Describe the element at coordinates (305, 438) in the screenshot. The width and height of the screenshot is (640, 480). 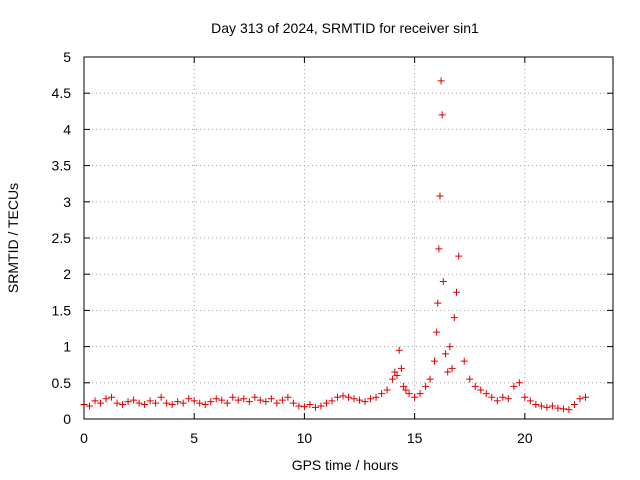
I see `x-tick-label: 10` at that location.